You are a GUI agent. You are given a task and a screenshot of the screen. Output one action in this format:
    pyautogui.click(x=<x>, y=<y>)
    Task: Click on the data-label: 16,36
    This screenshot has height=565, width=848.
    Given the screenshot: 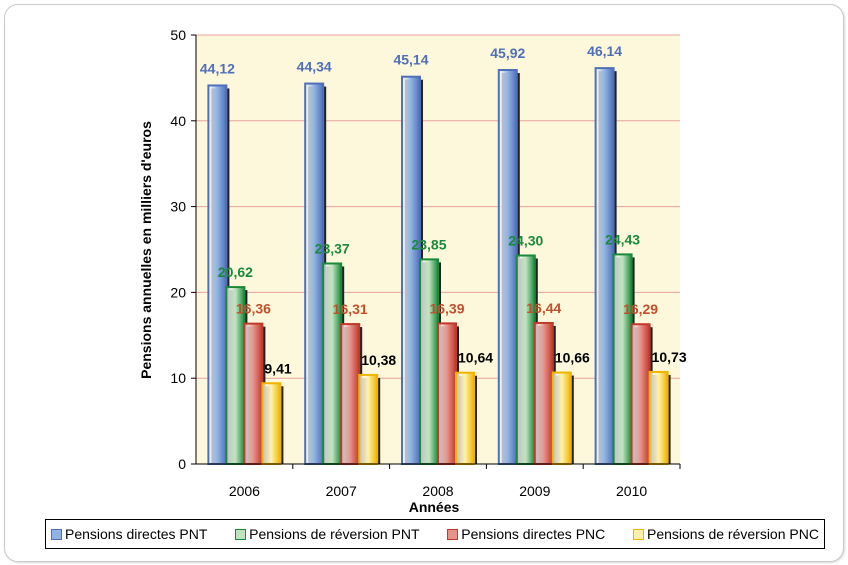 What is the action you would take?
    pyautogui.click(x=253, y=309)
    